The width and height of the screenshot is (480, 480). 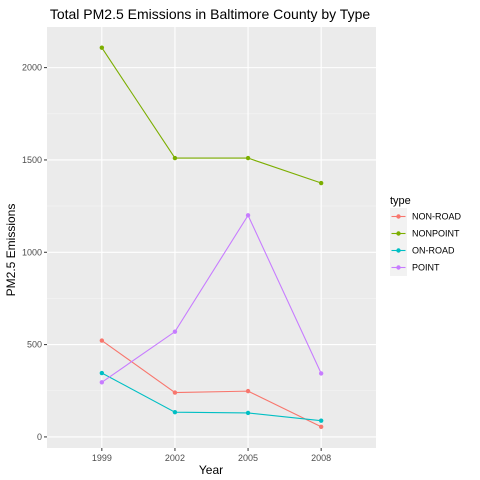 What do you see at coordinates (39, 437) in the screenshot?
I see `y-tick-label: 0` at bounding box center [39, 437].